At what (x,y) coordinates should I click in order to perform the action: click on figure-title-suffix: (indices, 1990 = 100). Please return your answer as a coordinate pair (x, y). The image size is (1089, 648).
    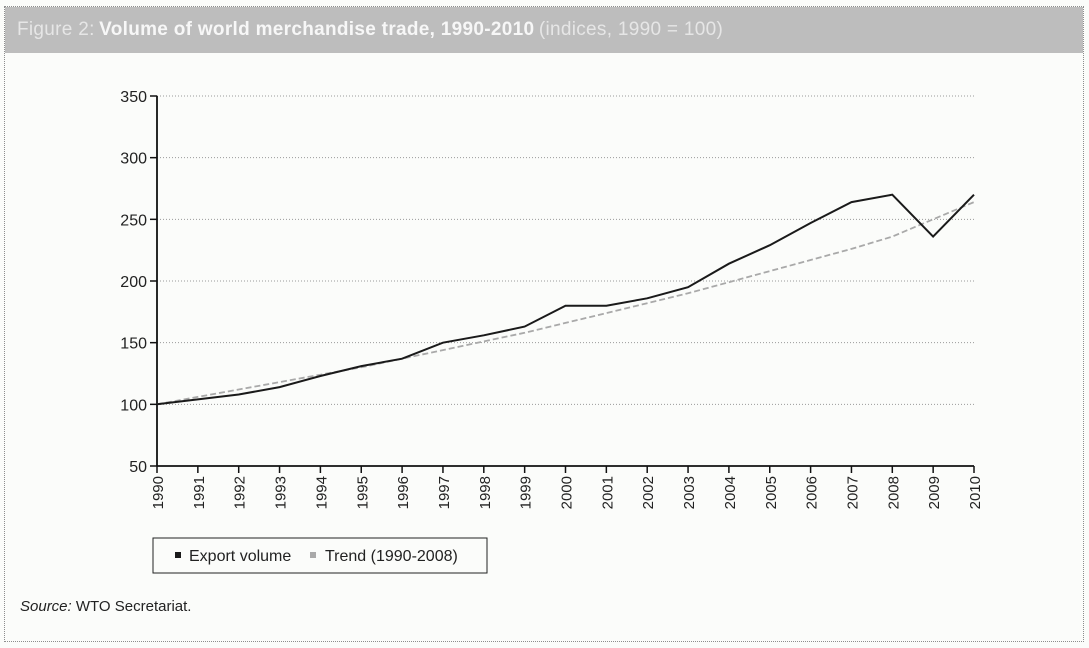
    Looking at the image, I should click on (631, 29).